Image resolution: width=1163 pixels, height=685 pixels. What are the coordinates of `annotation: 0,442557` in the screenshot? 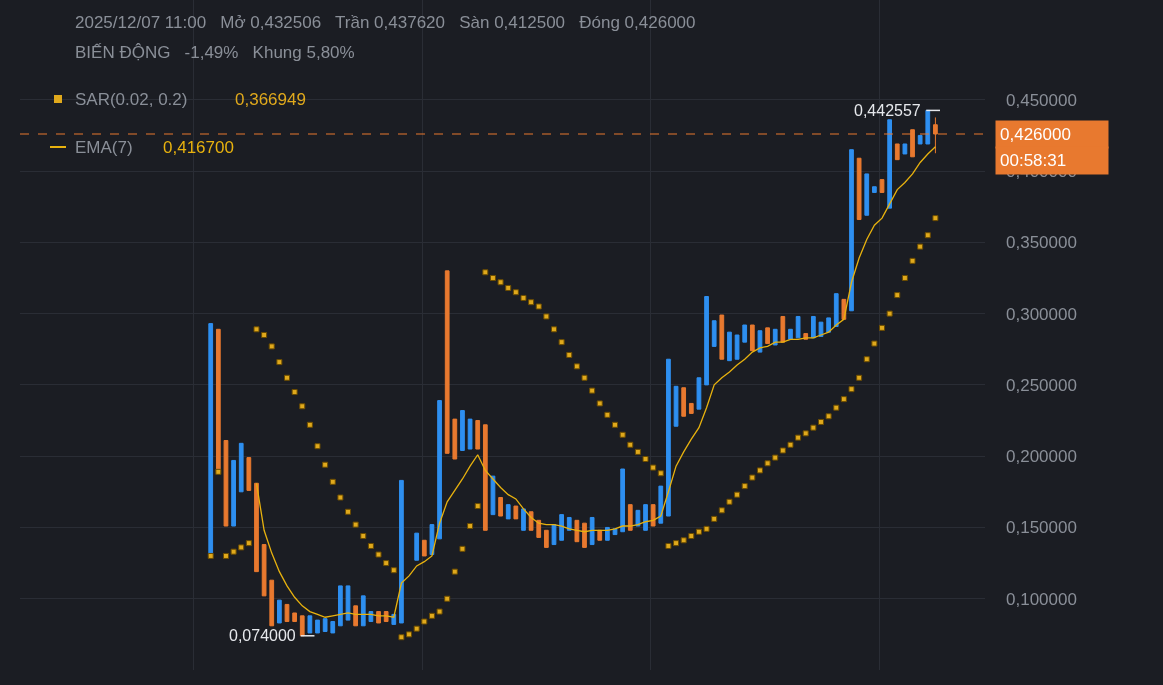 It's located at (887, 110).